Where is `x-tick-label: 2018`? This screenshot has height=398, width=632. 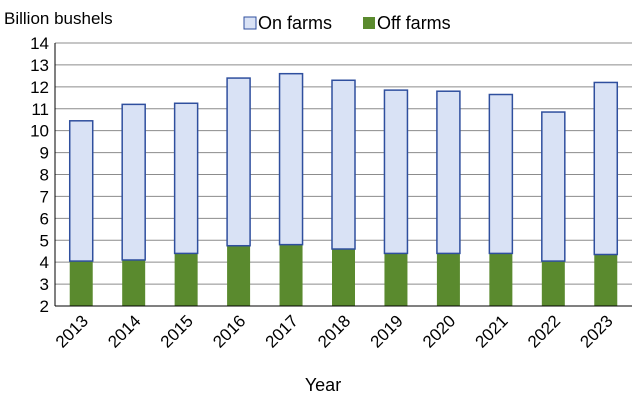 x-tick-label: 2018 is located at coordinates (334, 331).